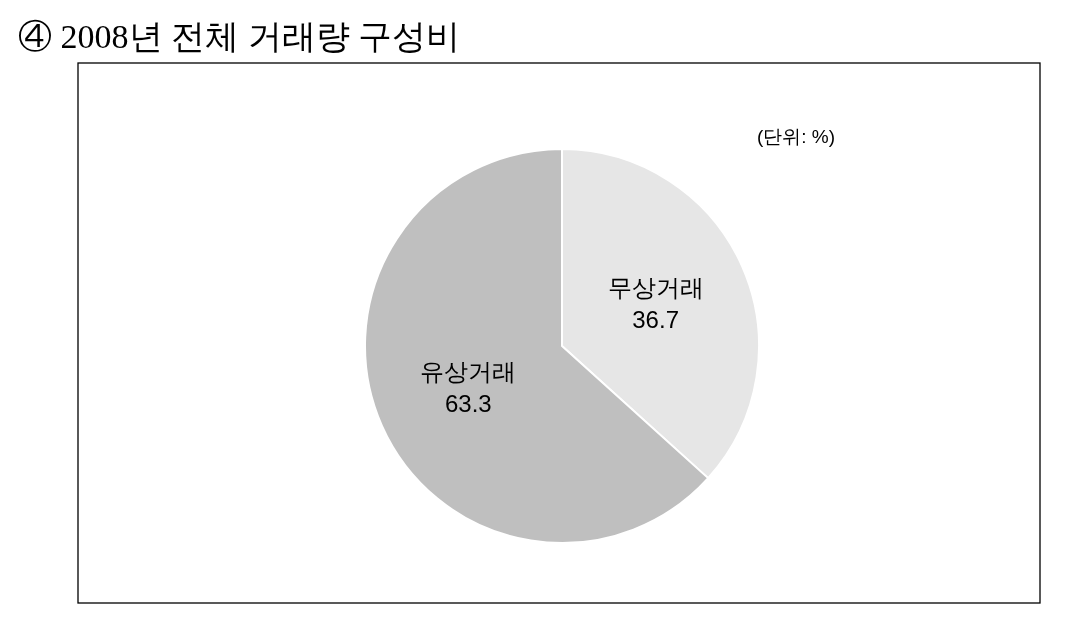  I want to click on data-label: 63.3, so click(468, 403).